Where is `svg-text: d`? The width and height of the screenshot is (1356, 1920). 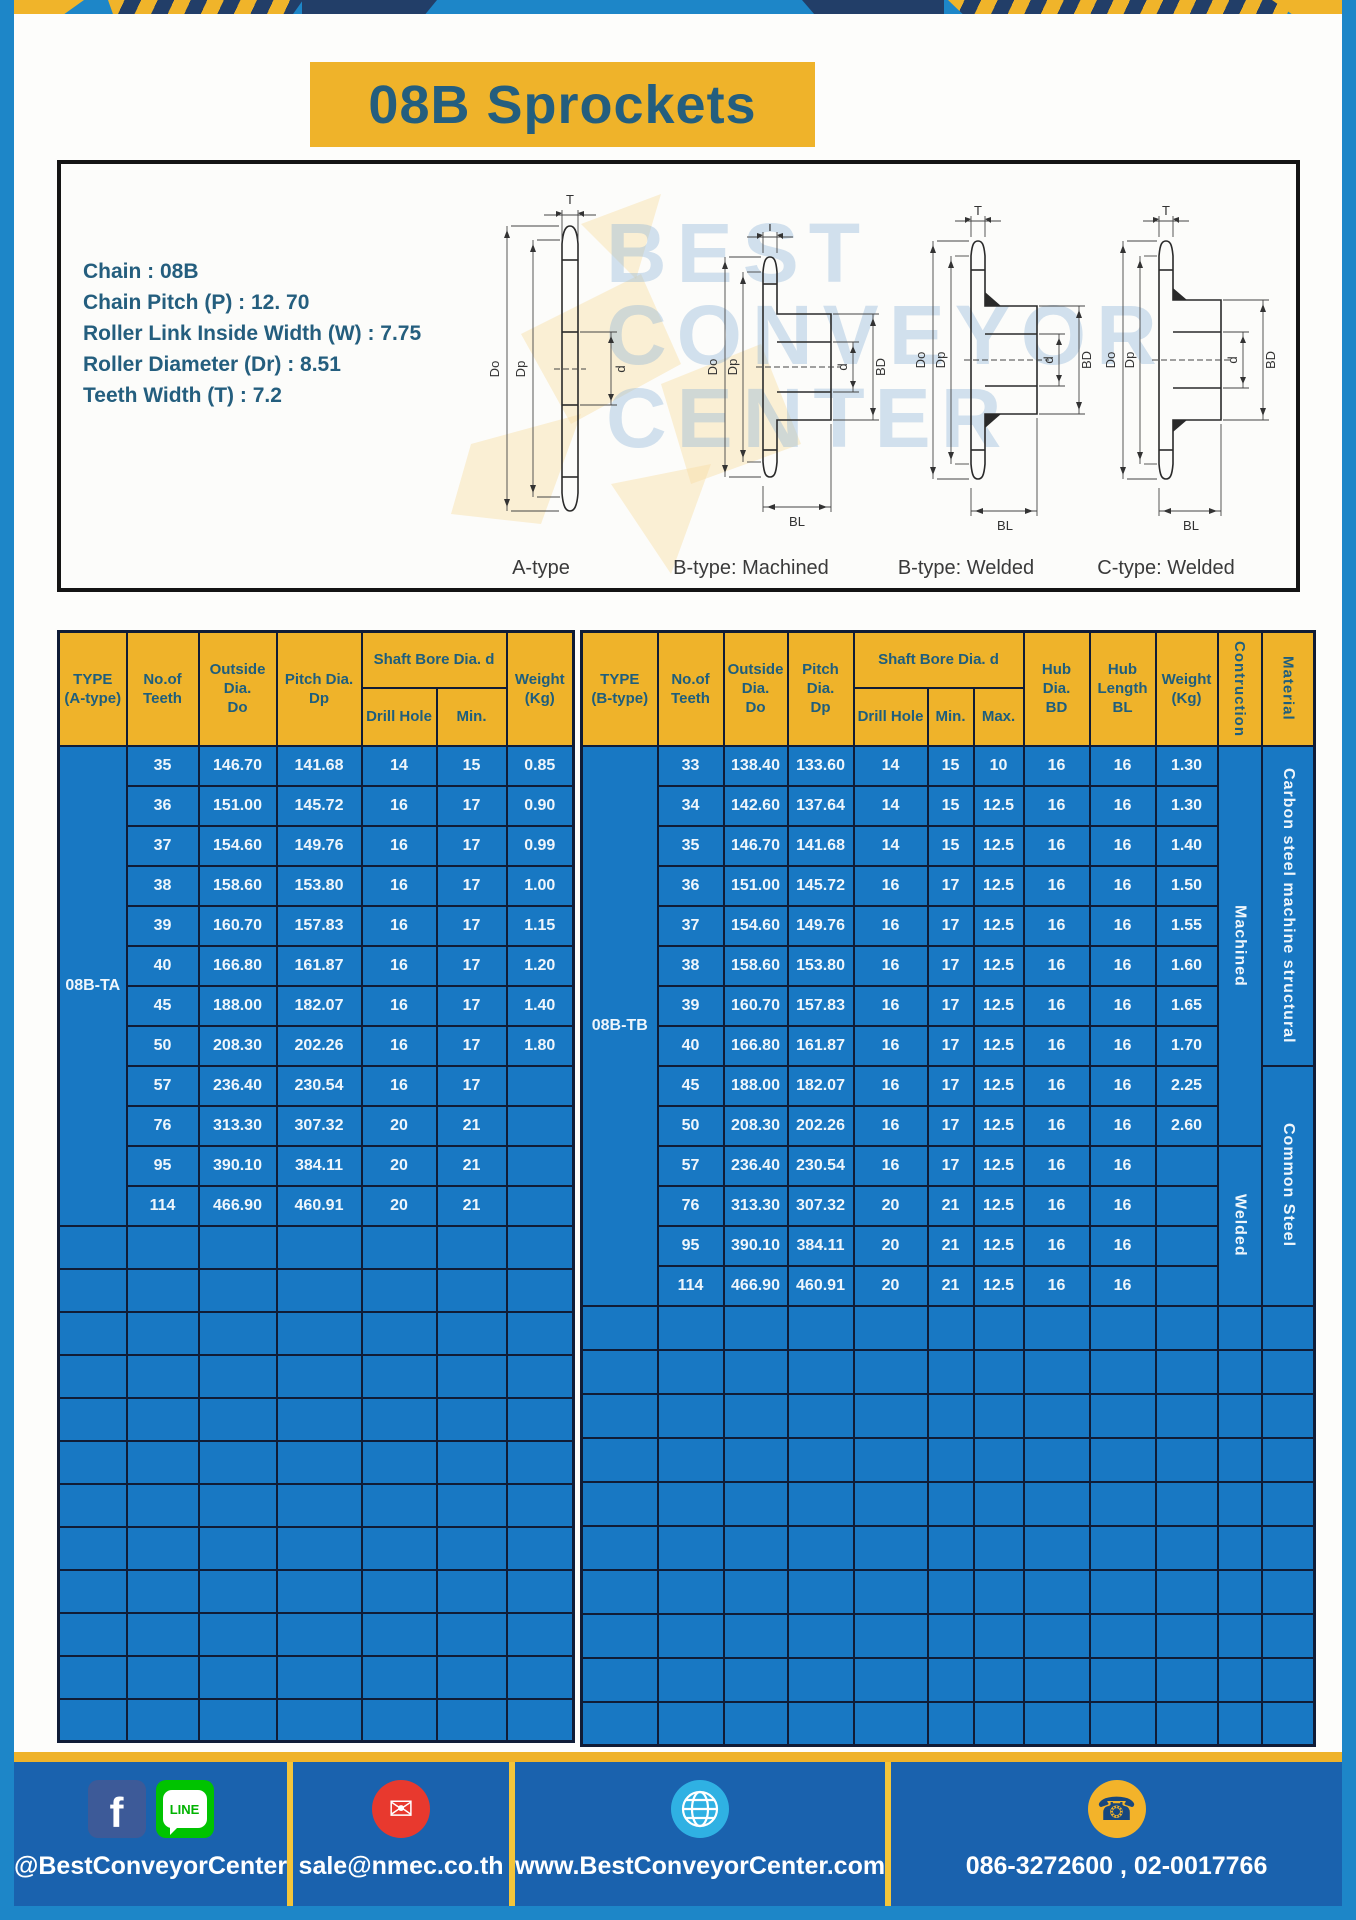 svg-text: d is located at coordinates (1048, 359).